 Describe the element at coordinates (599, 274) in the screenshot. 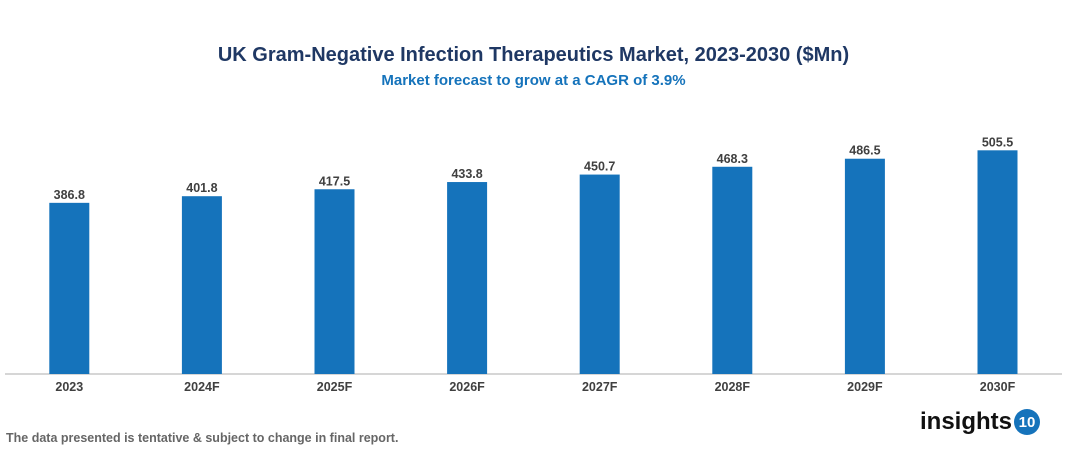

I see `bar-2027F` at that location.